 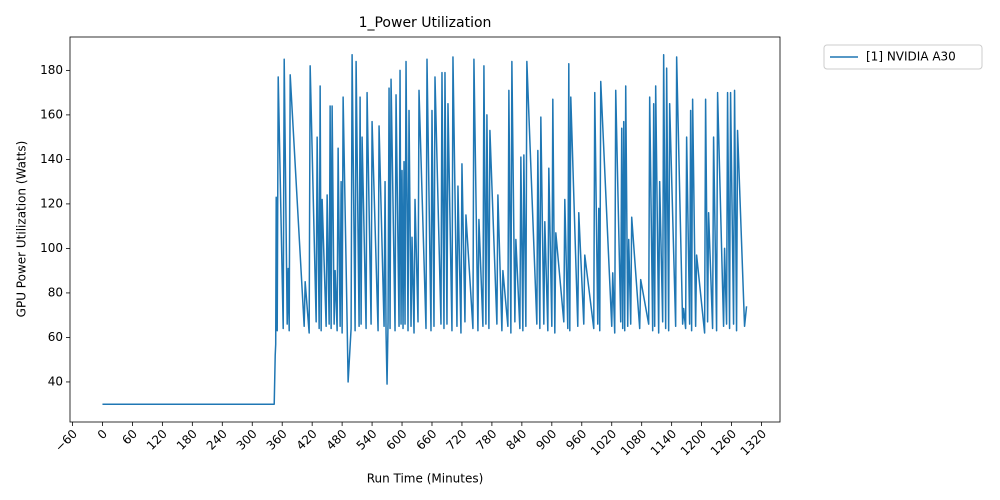 I want to click on y-tick-label: 160, so click(x=51, y=114).